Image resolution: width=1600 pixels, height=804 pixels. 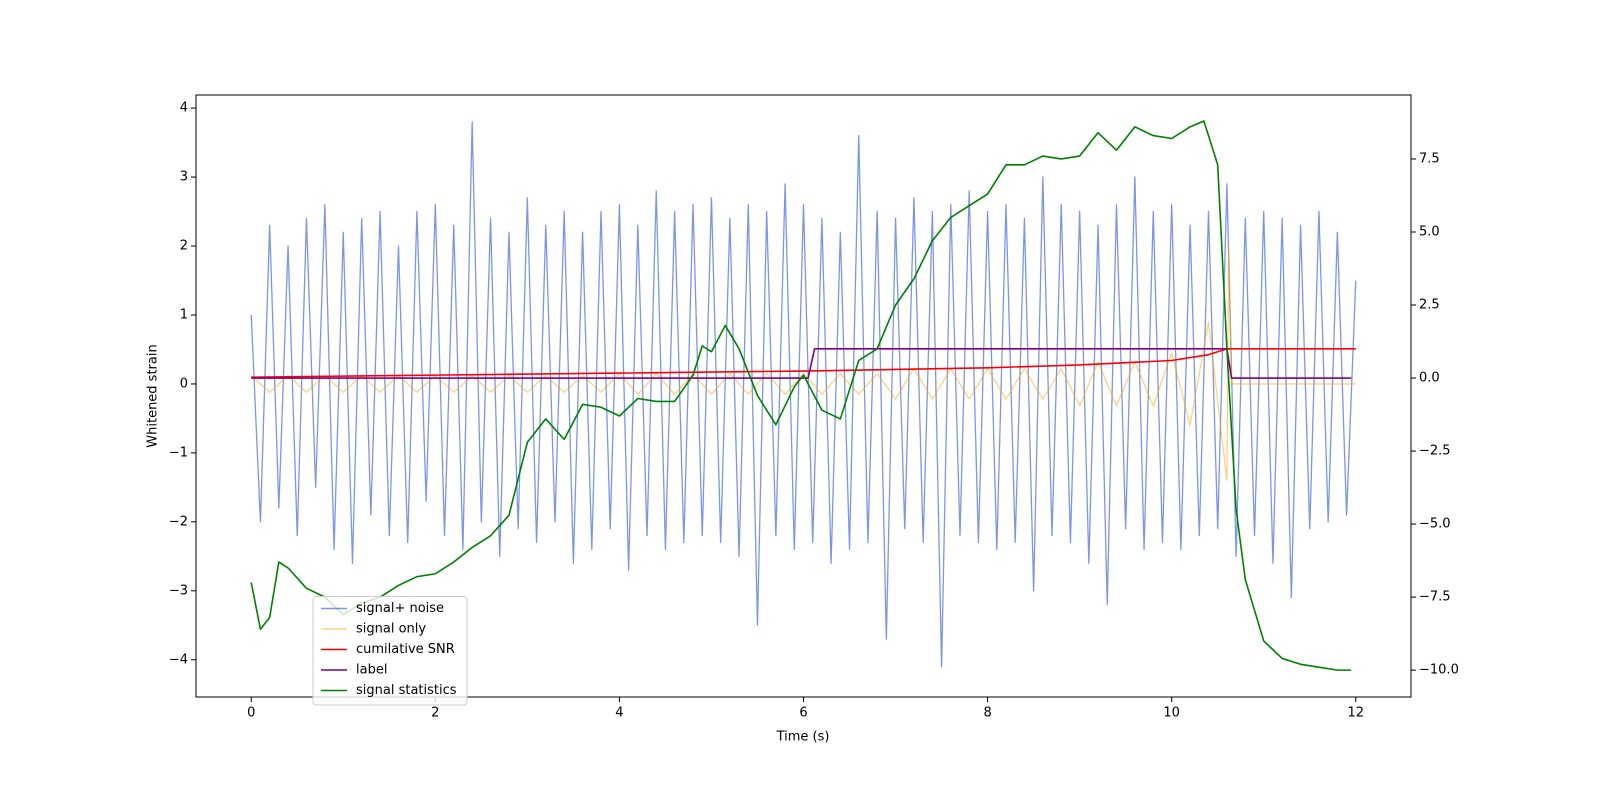 I want to click on x-tick-label: 6, so click(x=803, y=713).